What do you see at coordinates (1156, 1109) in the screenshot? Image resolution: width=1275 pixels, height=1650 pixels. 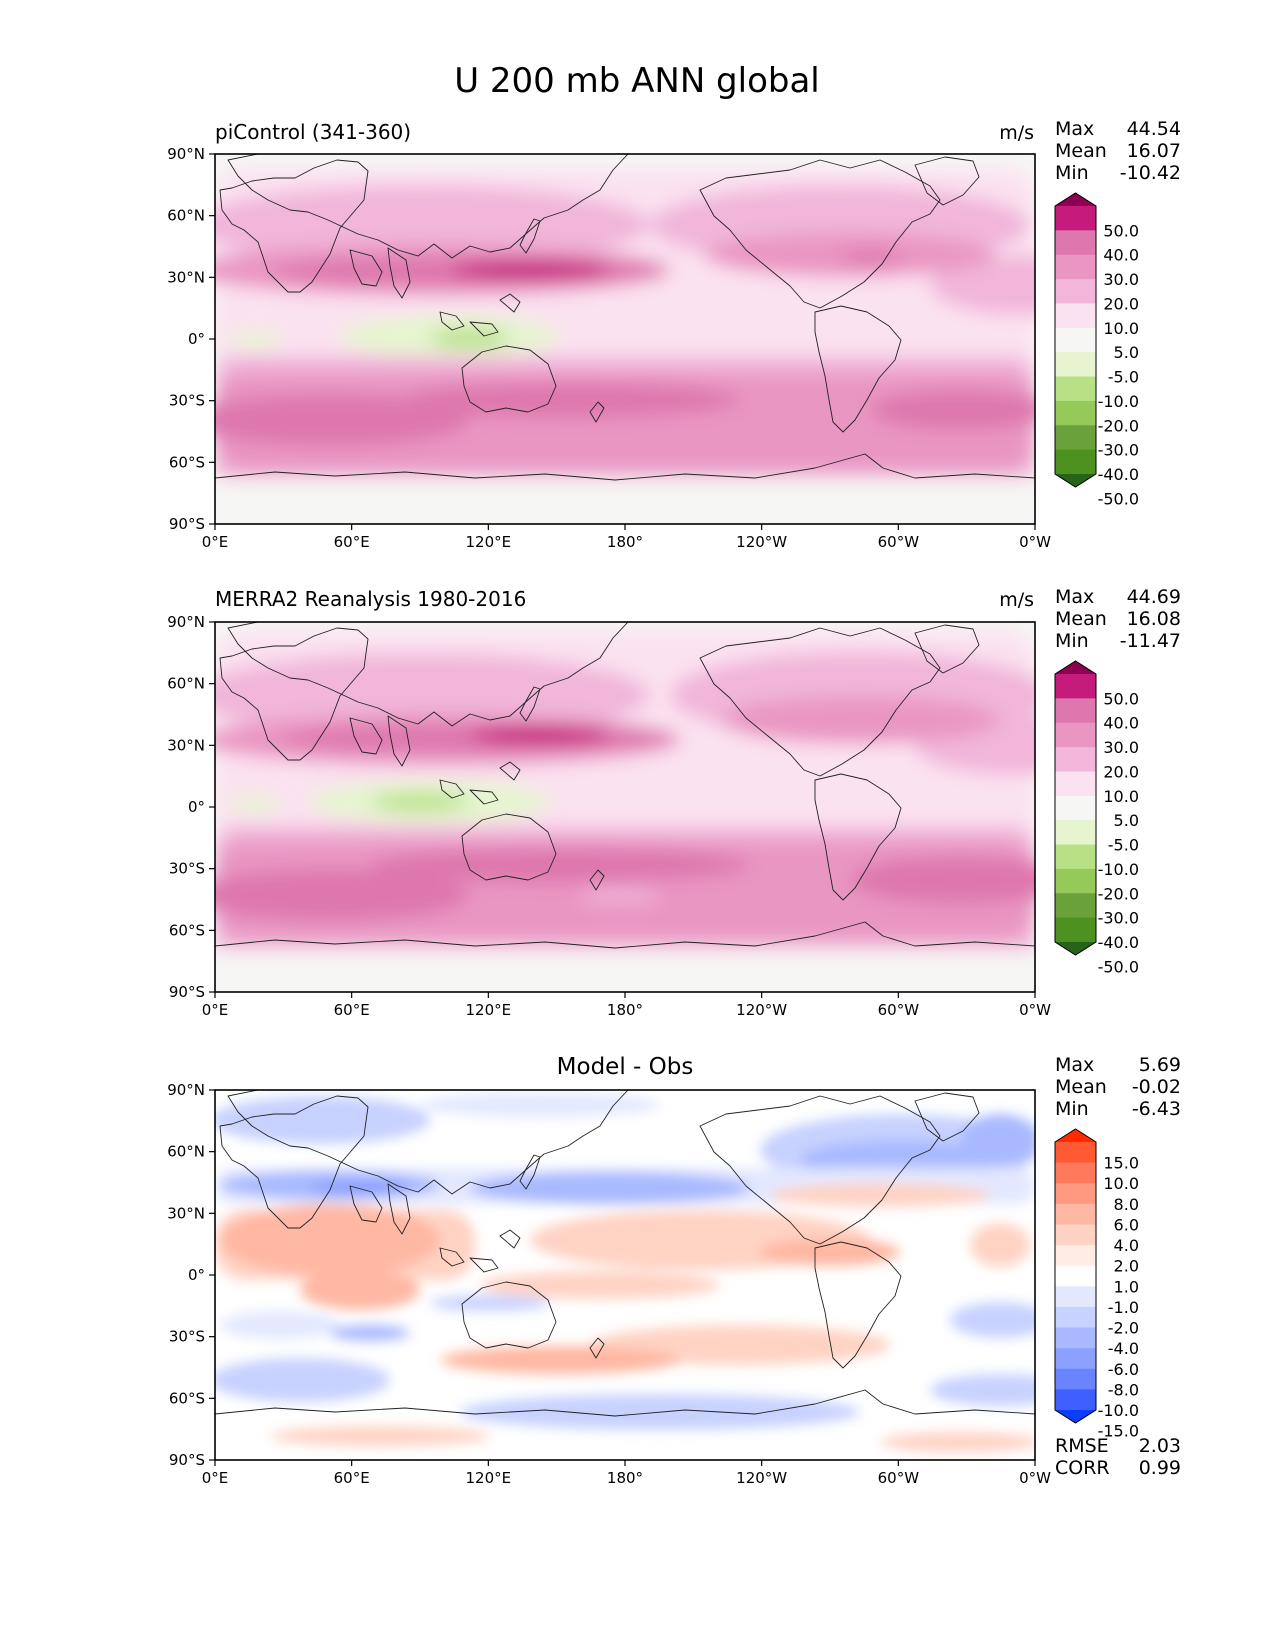 I see `stat-value: -6.43` at bounding box center [1156, 1109].